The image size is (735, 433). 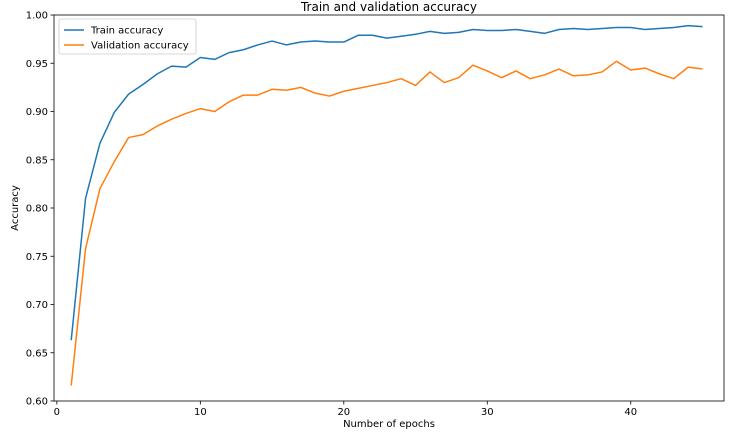 I want to click on legend-label-train: Train accuracy, so click(x=126, y=31).